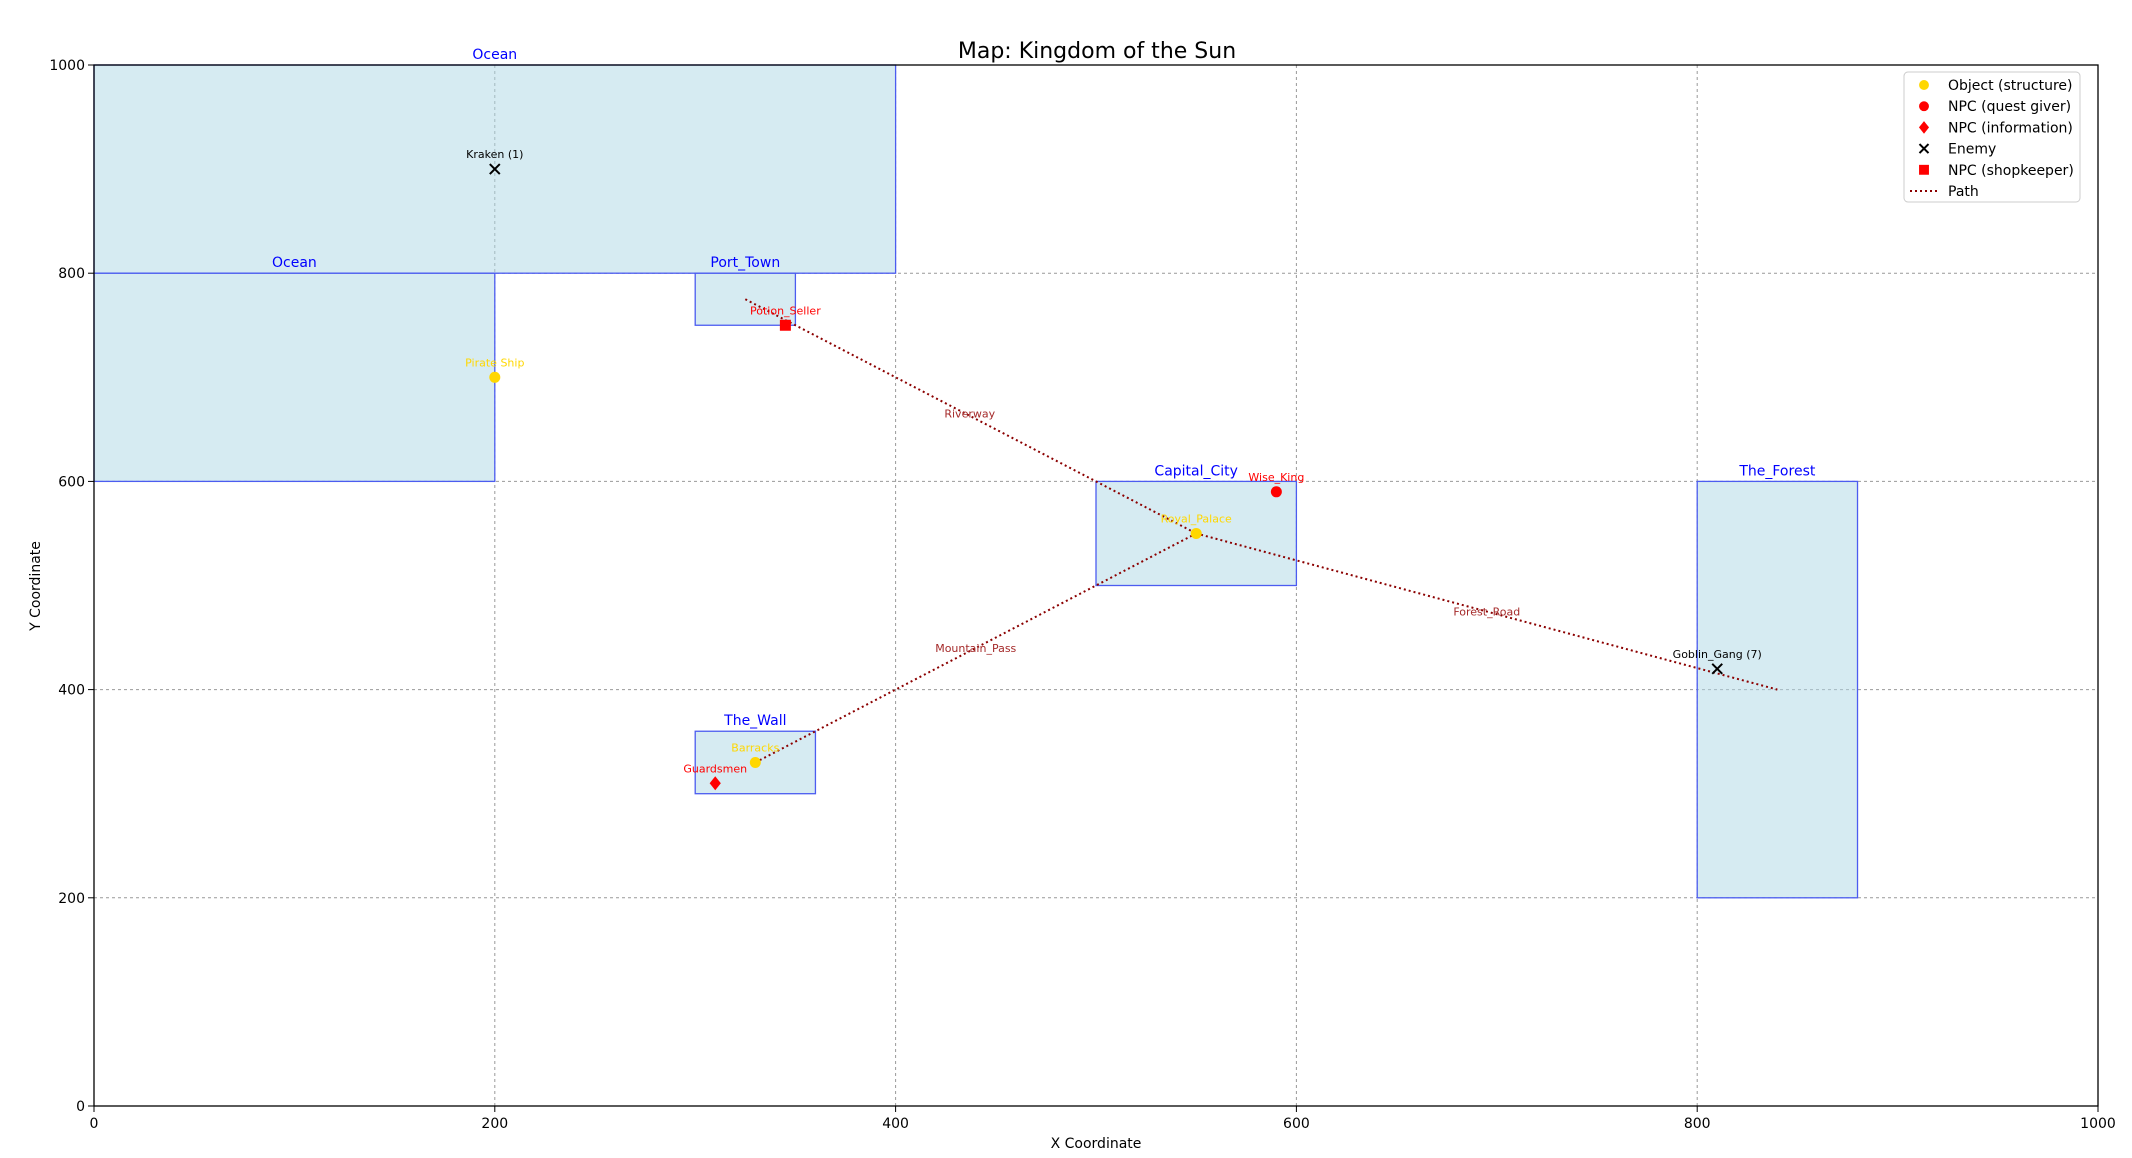 The height and width of the screenshot is (1158, 2132). I want to click on entity-label: Kraken (1), so click(494, 154).